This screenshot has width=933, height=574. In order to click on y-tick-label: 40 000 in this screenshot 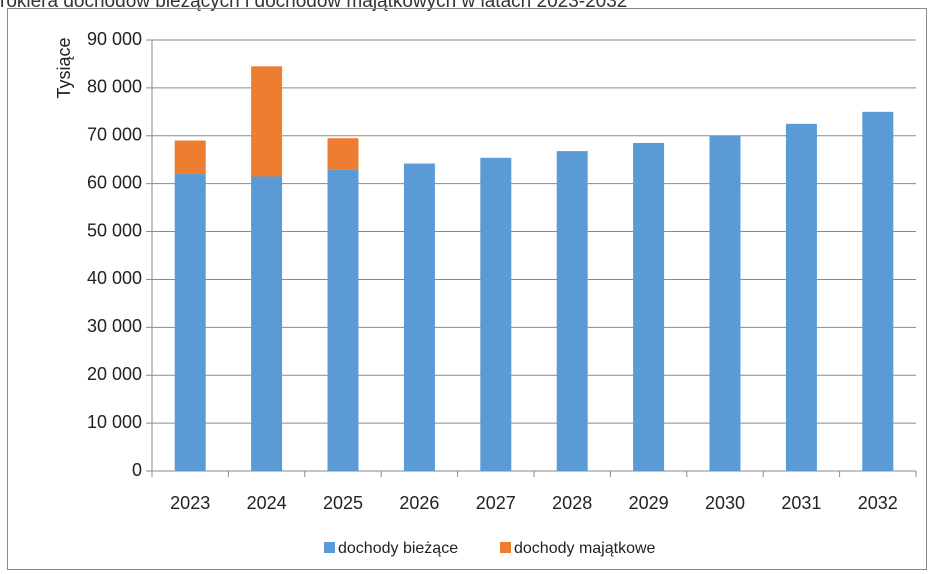, I will do `click(114, 278)`.